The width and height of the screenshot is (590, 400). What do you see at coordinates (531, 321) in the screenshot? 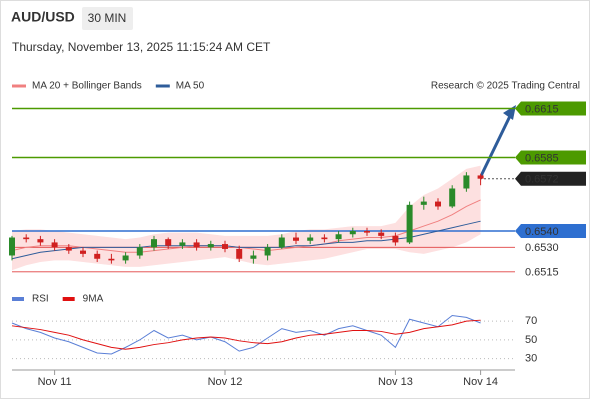
I see `y-tick-label: 70` at bounding box center [531, 321].